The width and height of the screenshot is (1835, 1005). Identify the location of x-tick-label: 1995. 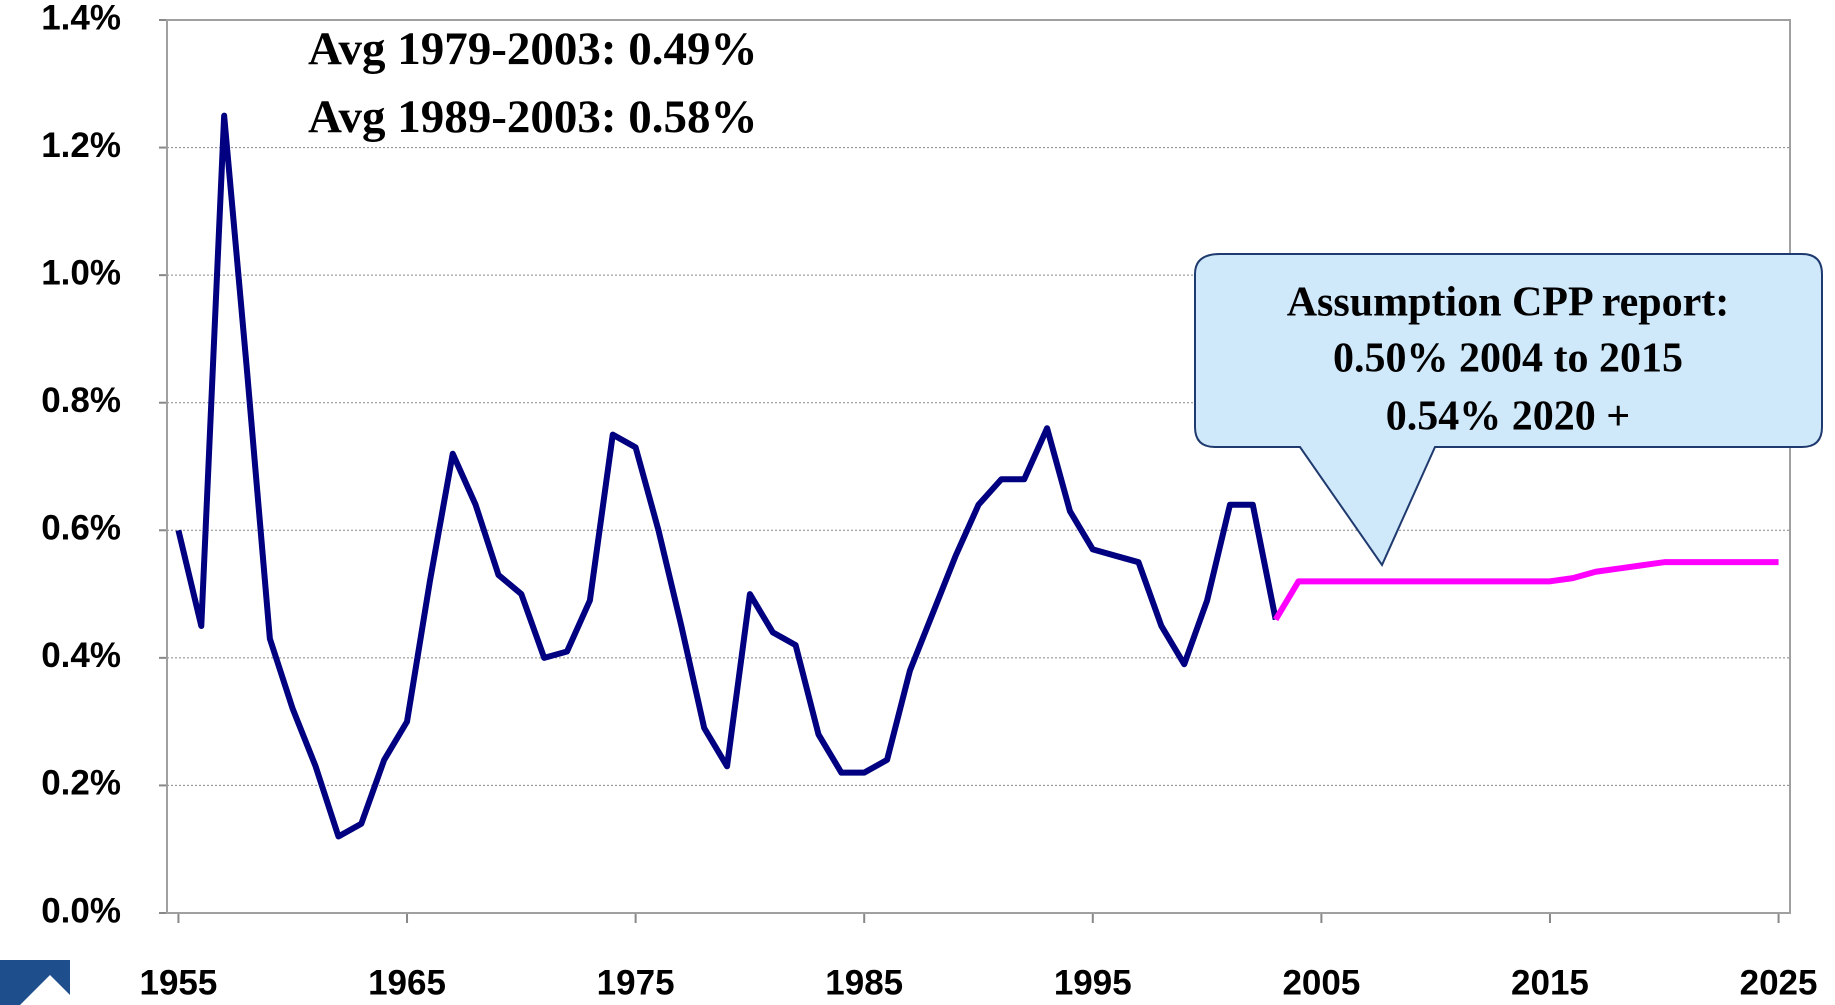
(1093, 982).